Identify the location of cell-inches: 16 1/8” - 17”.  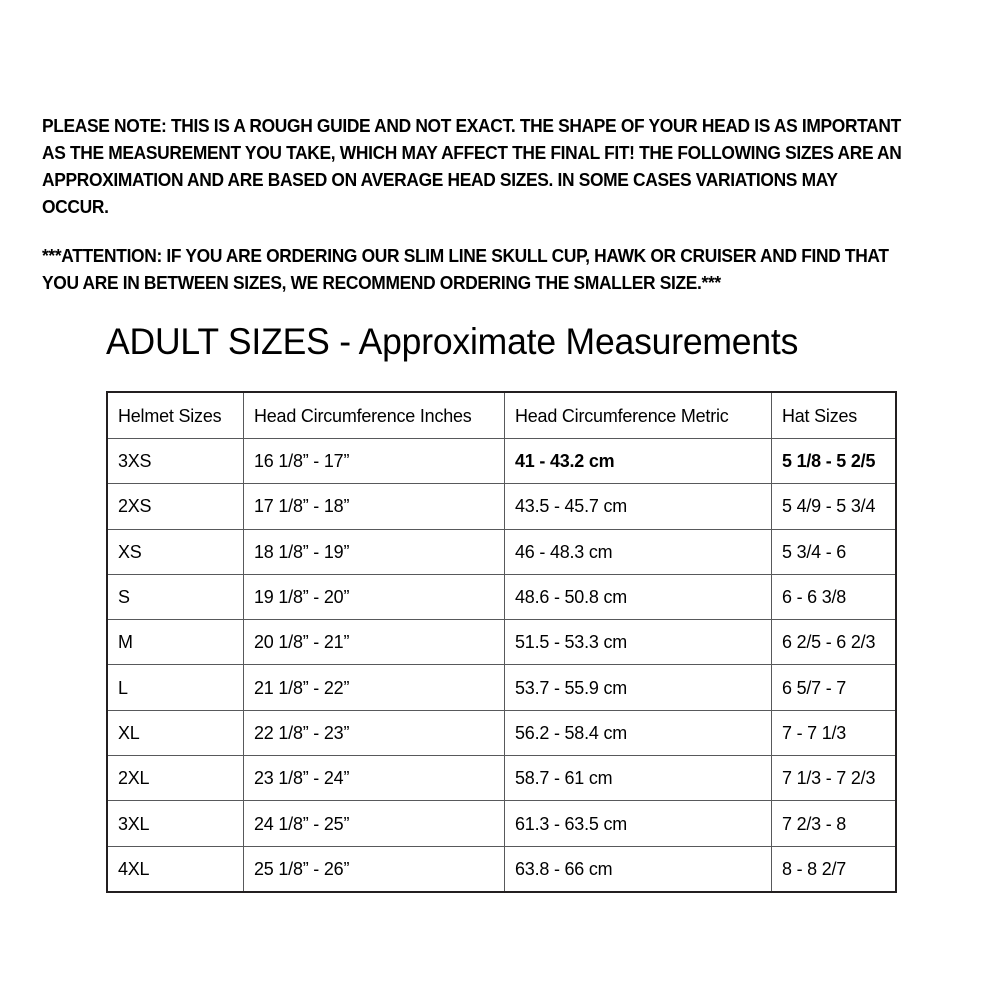
(373, 461).